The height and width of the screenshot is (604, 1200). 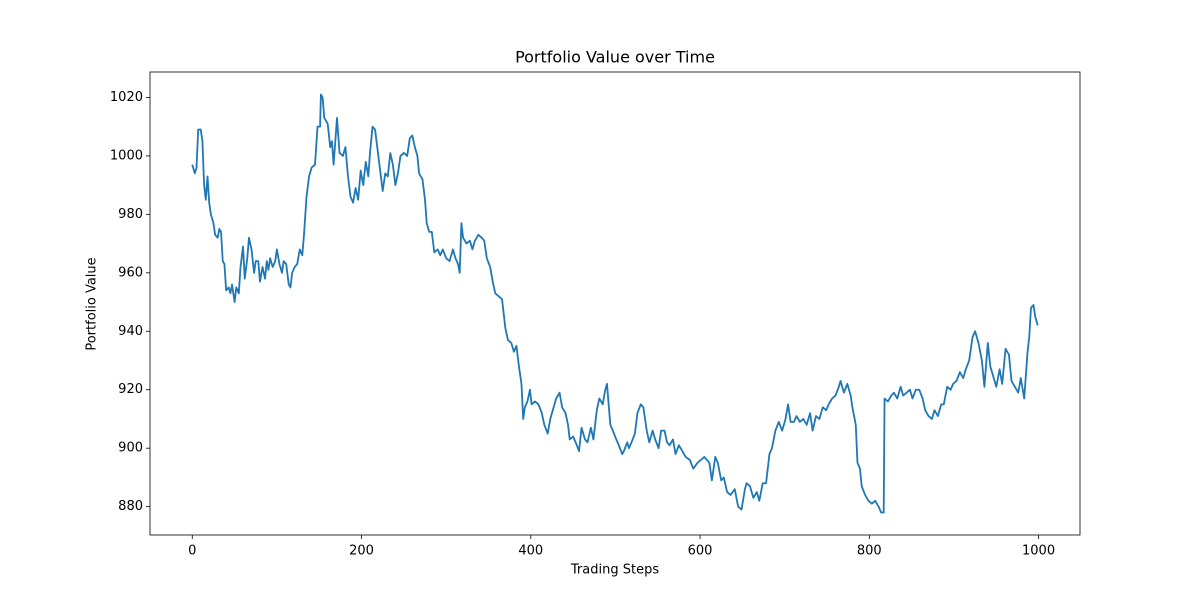 I want to click on y-tick-label: 880, so click(x=130, y=506).